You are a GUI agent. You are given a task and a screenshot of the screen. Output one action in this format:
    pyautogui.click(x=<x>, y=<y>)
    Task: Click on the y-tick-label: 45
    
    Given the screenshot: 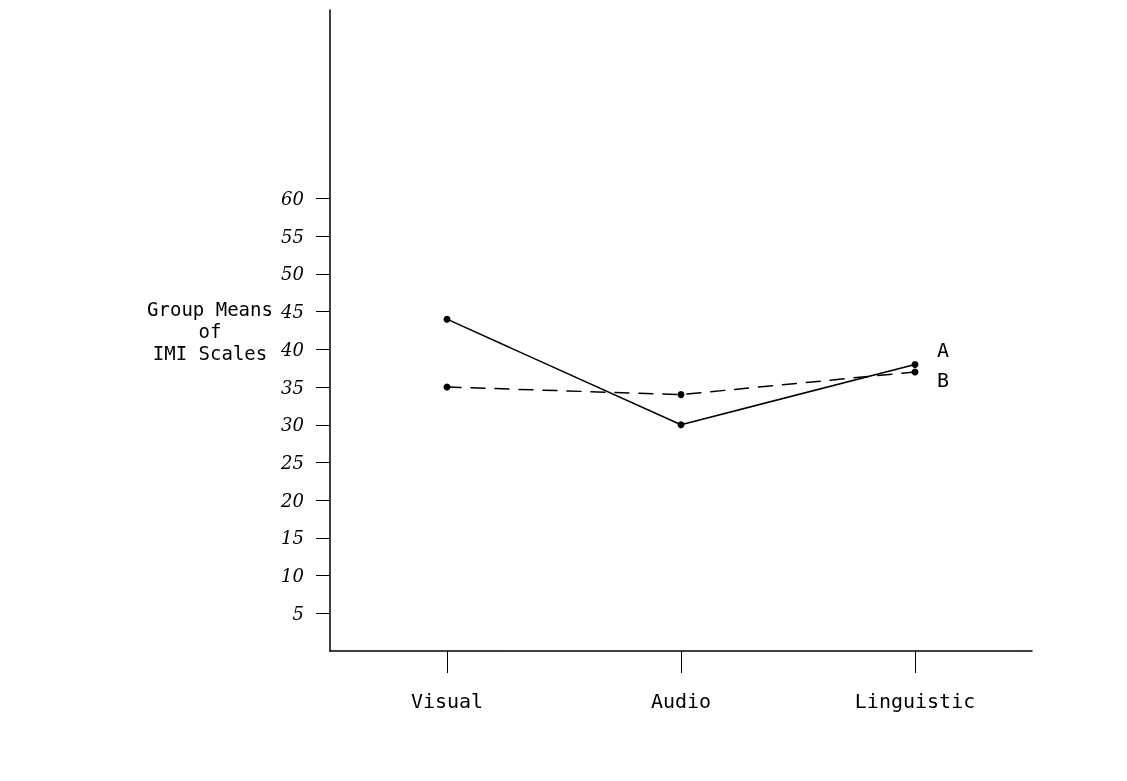 What is the action you would take?
    pyautogui.click(x=292, y=312)
    